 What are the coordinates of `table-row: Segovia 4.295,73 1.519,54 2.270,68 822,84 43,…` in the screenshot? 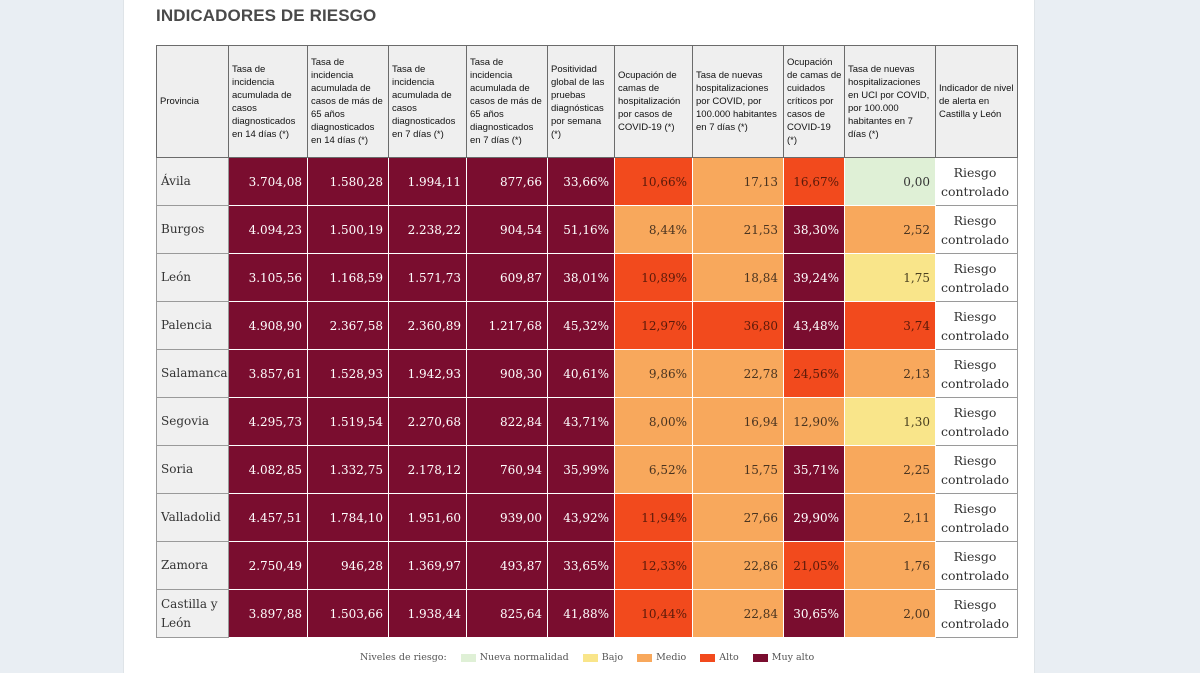 It's located at (587, 421).